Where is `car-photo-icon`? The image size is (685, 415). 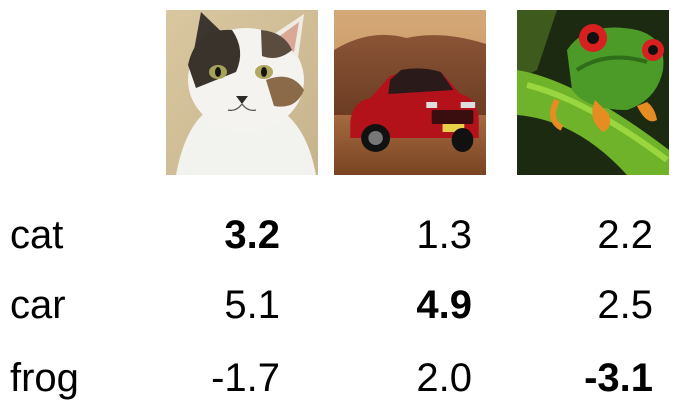
car-photo-icon is located at coordinates (410, 92).